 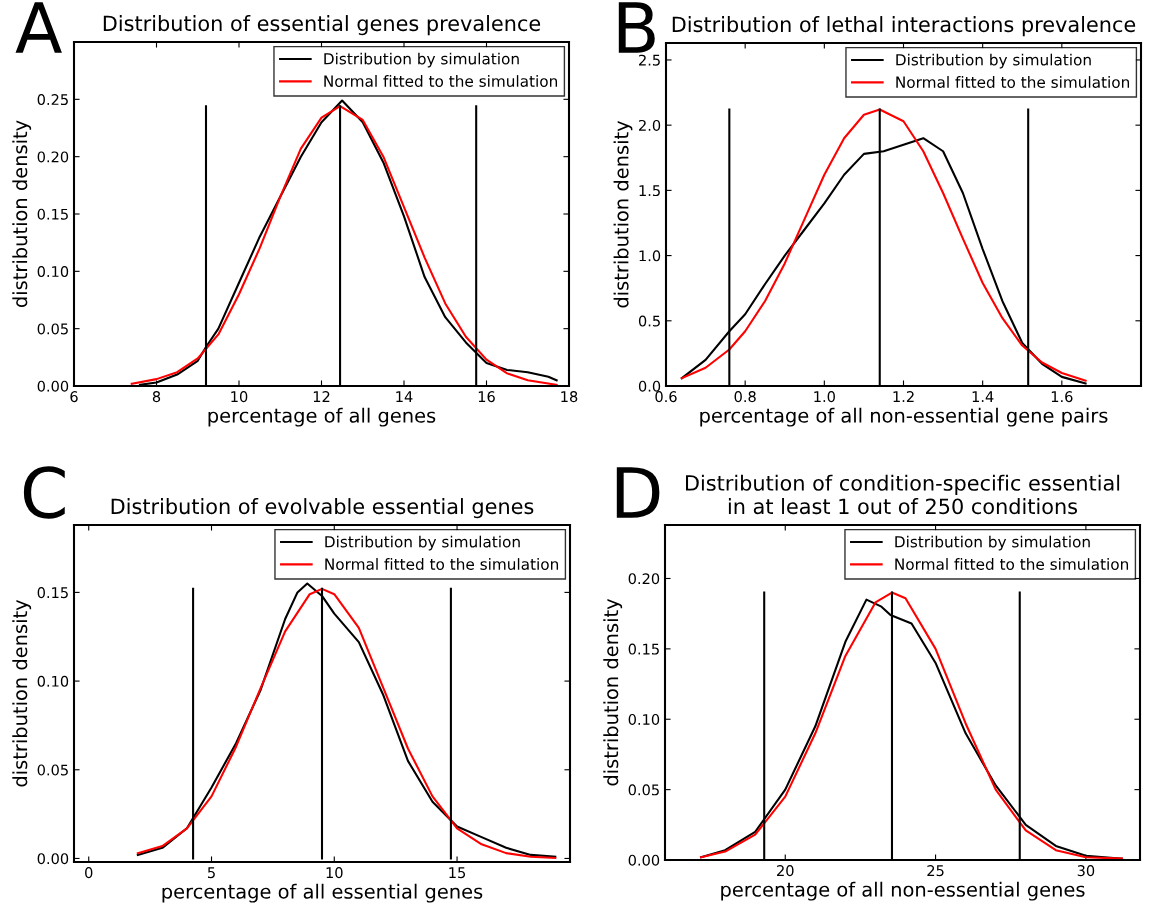 What do you see at coordinates (903, 891) in the screenshot?
I see `x-axis-title: percentage of all non-essential genes` at bounding box center [903, 891].